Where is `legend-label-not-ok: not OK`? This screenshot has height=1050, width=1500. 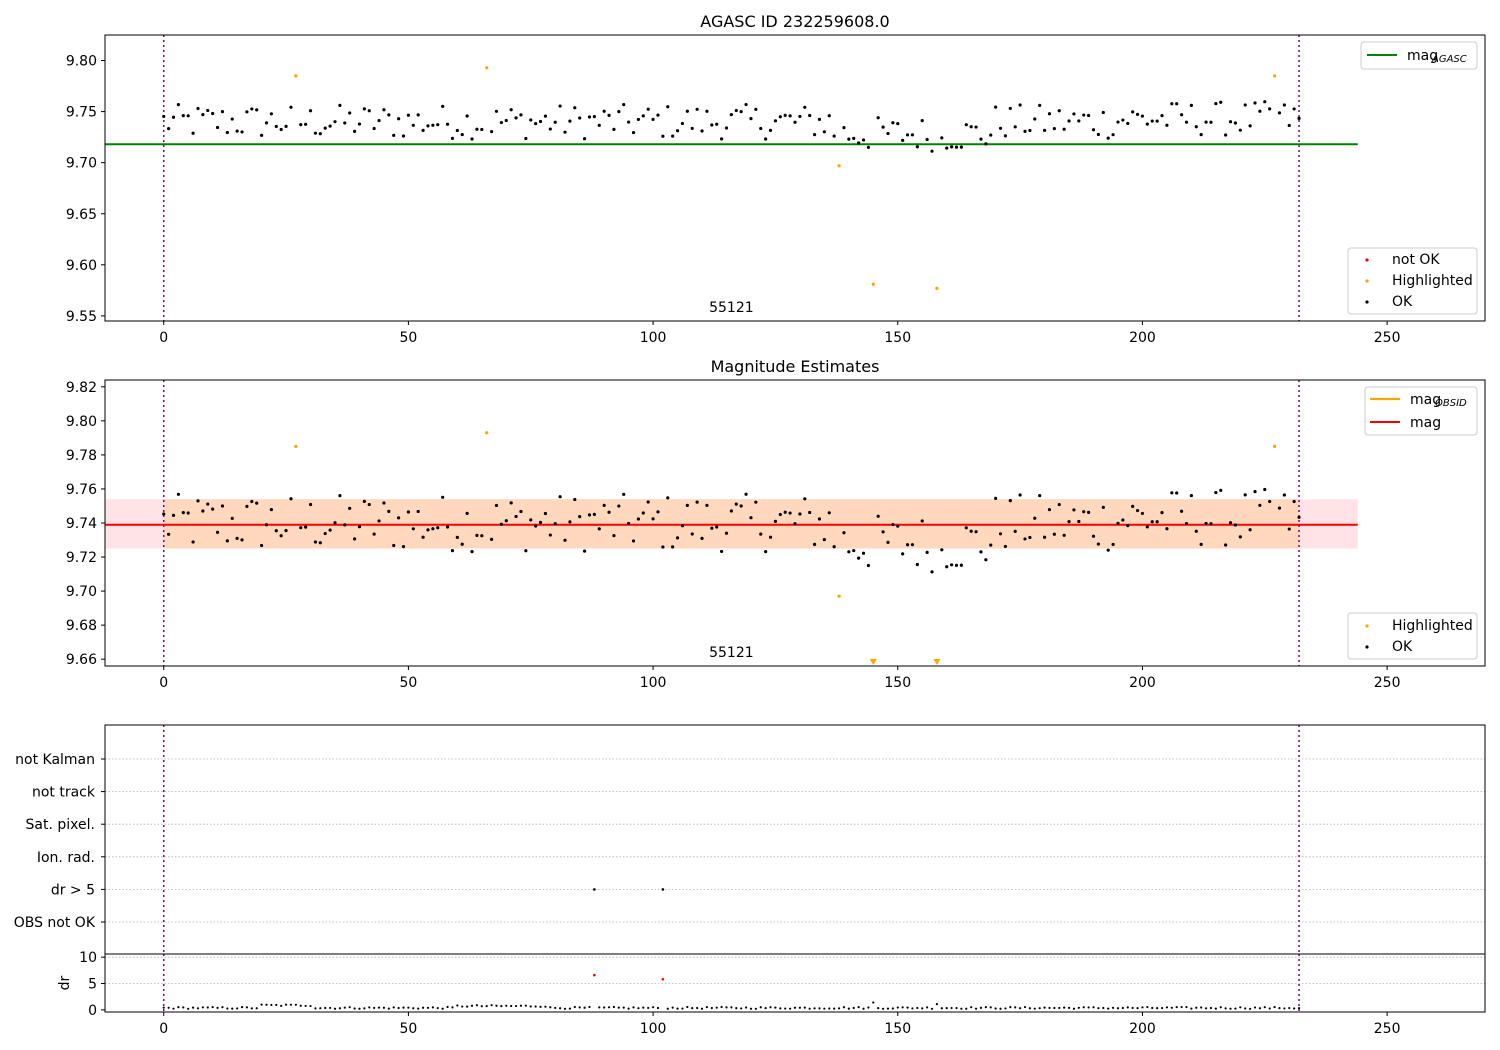
legend-label-not-ok: not OK is located at coordinates (1416, 260).